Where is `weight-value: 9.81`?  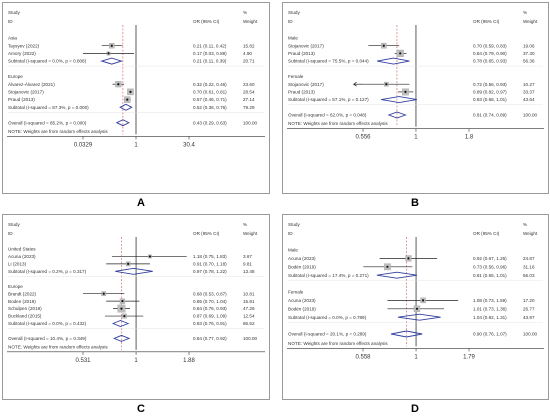
weight-value: 9.81 is located at coordinates (247, 264).